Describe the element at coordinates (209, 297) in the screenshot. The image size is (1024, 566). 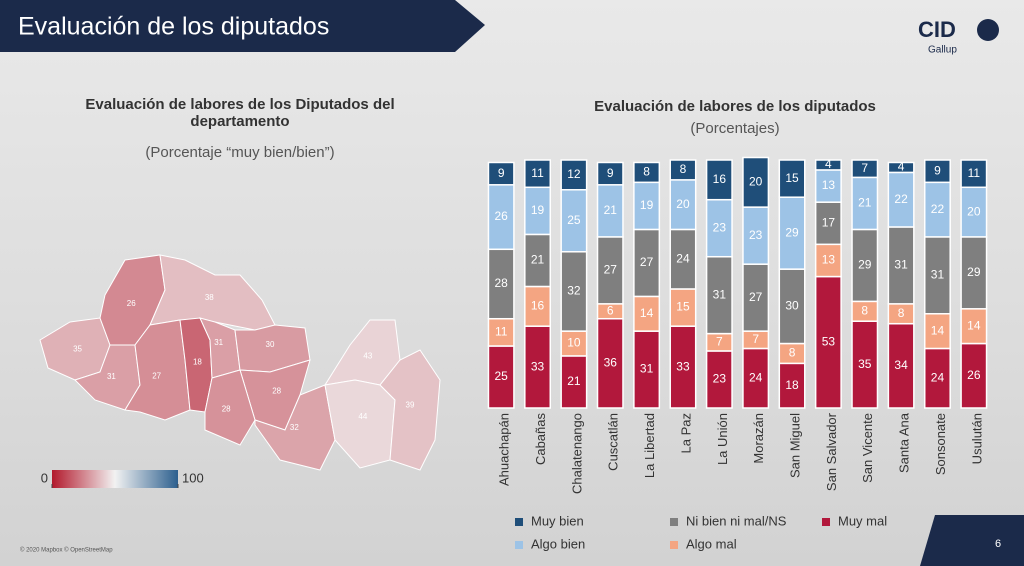
I see `department-label: 38` at that location.